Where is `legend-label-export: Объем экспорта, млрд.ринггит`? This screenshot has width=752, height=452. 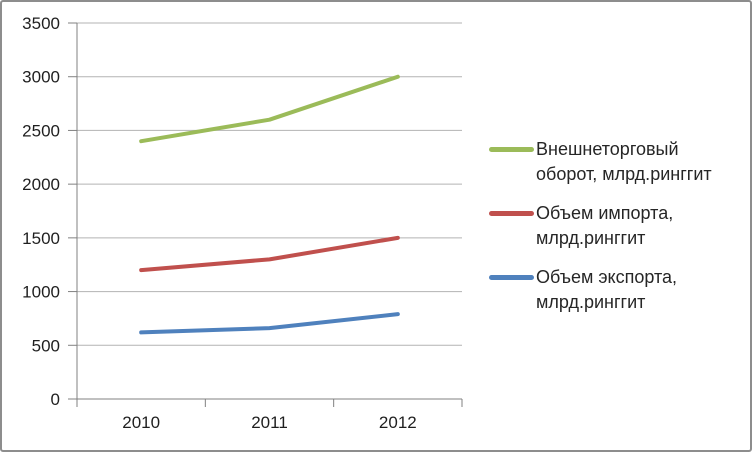
legend-label-export: Объем экспорта, млрд.ринггит is located at coordinates (607, 289).